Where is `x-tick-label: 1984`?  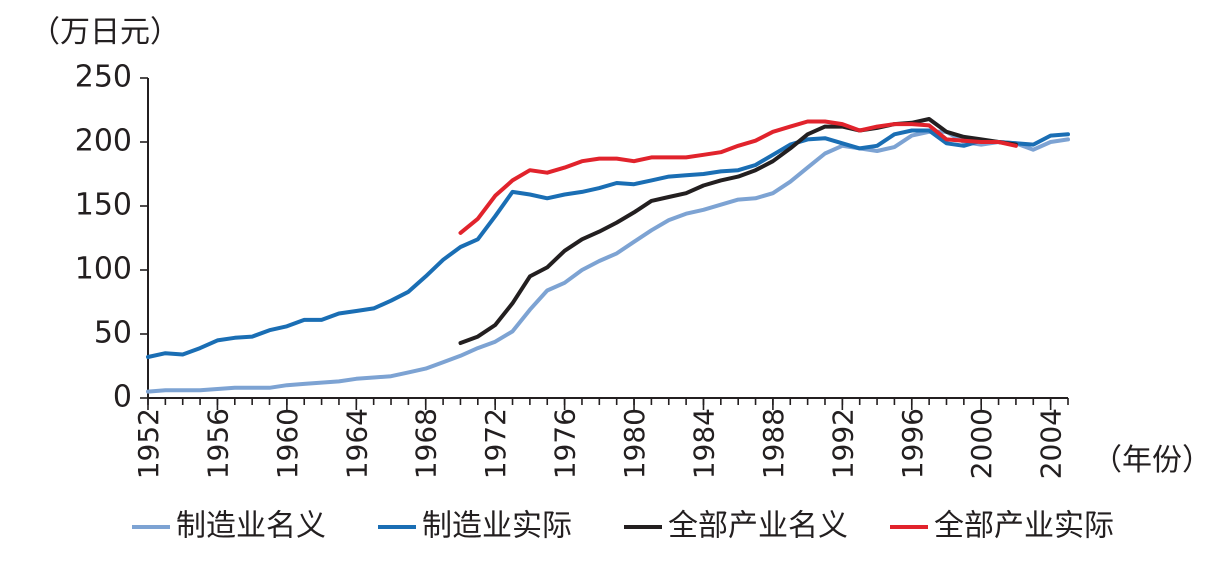 x-tick-label: 1984 is located at coordinates (703, 443).